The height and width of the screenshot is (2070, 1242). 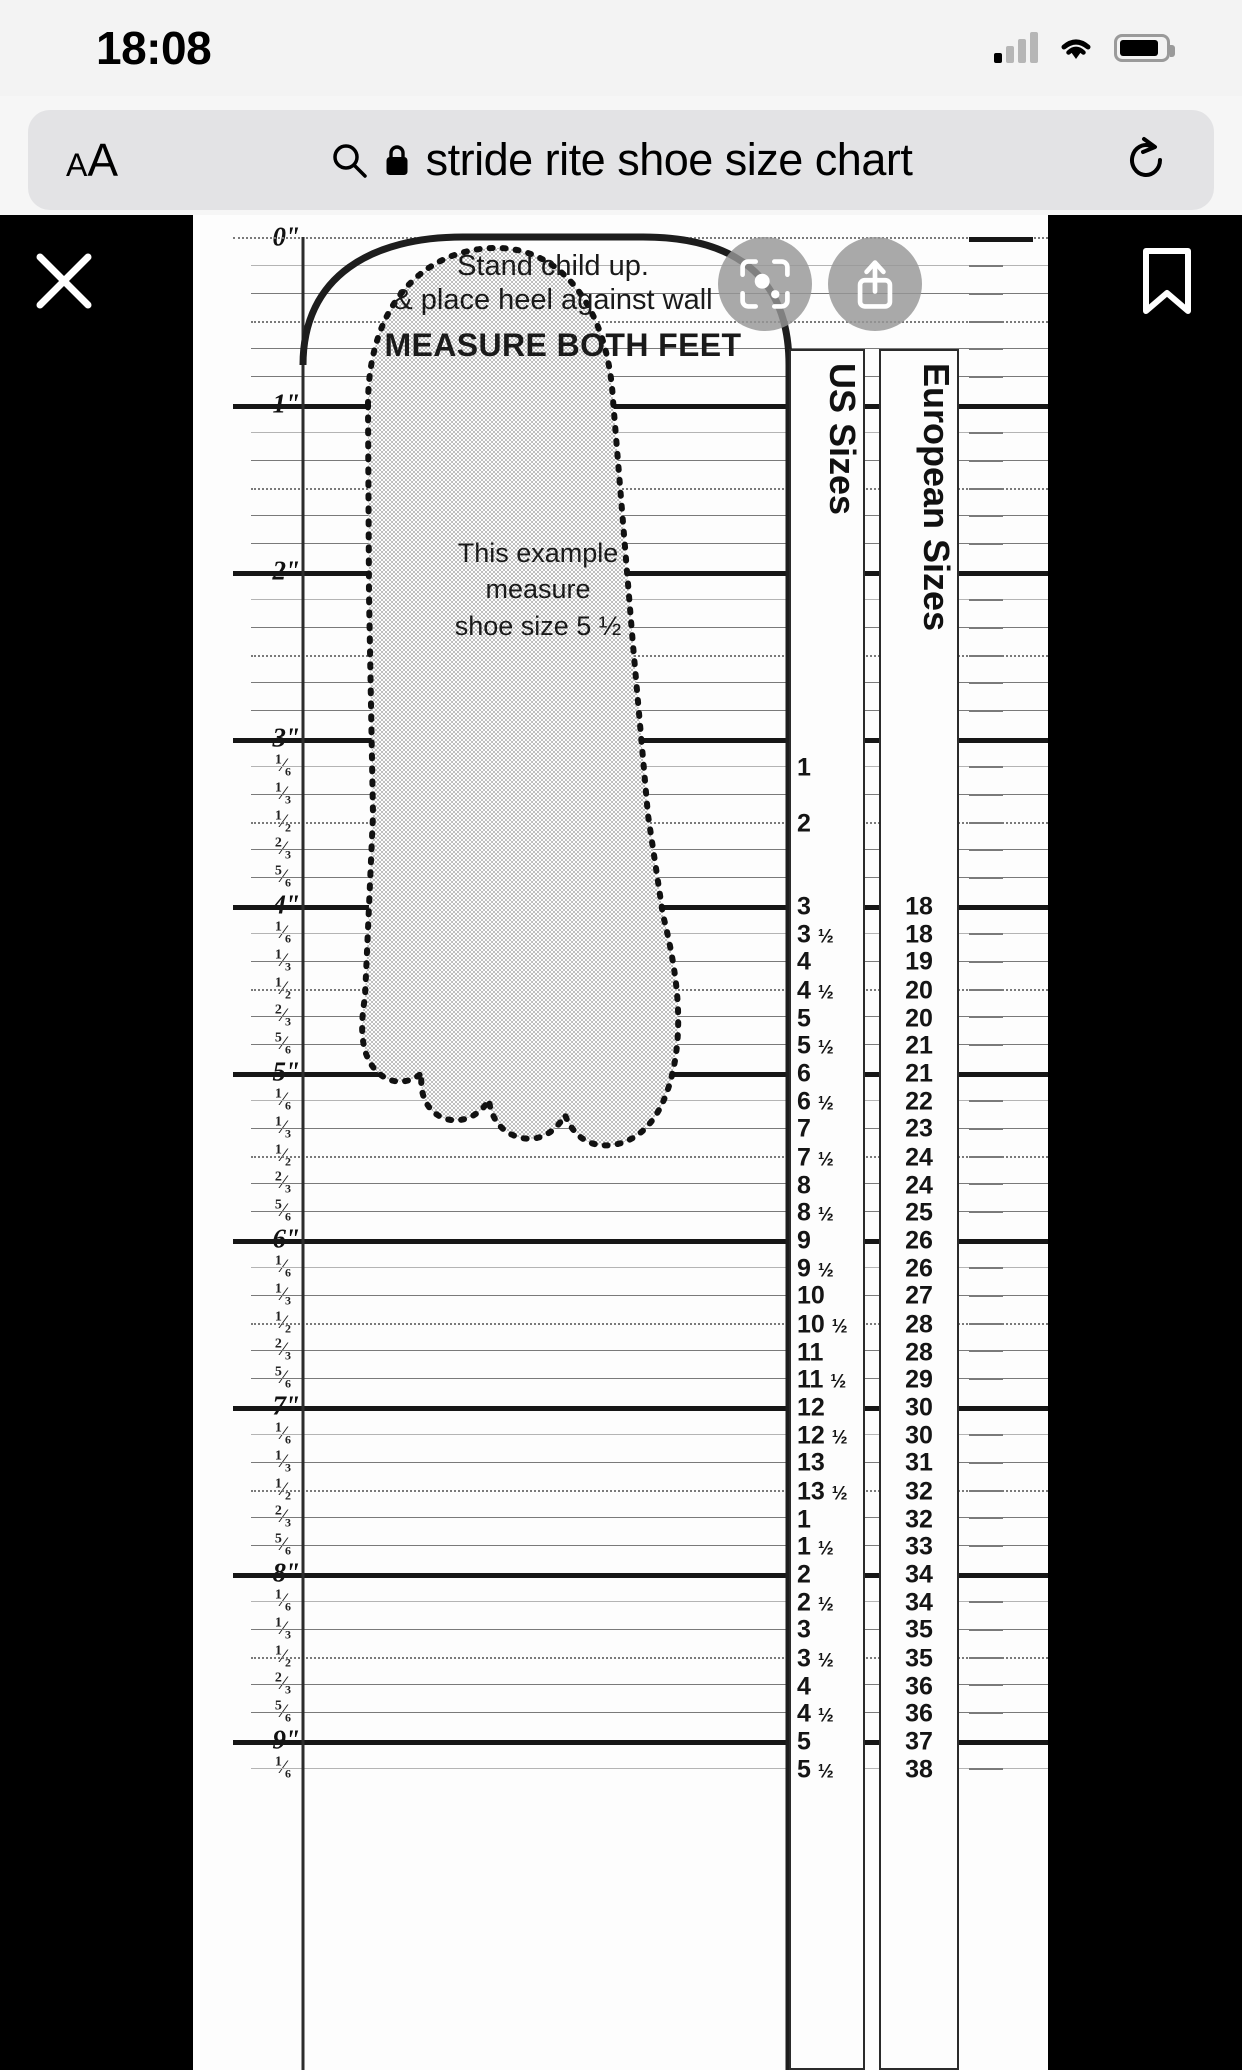 I want to click on visual-lookup-button, so click(x=765, y=284).